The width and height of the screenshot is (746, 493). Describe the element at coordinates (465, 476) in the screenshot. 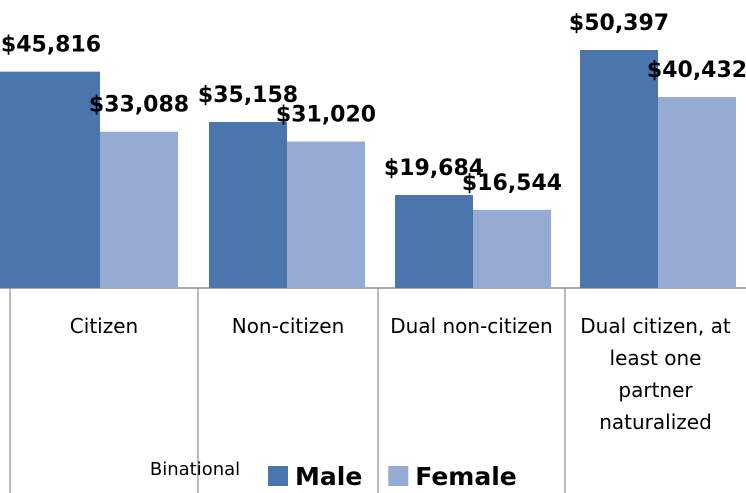

I see `legend-label: Female` at that location.